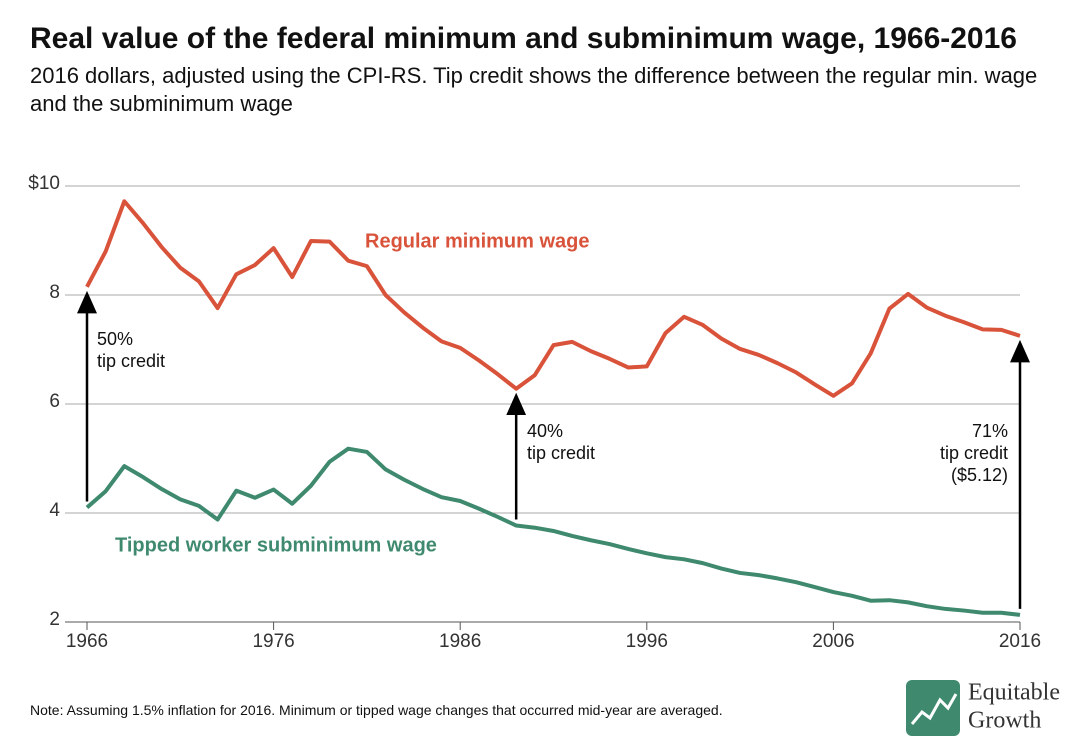  What do you see at coordinates (979, 475) in the screenshot?
I see `annotation: ($5.12)` at bounding box center [979, 475].